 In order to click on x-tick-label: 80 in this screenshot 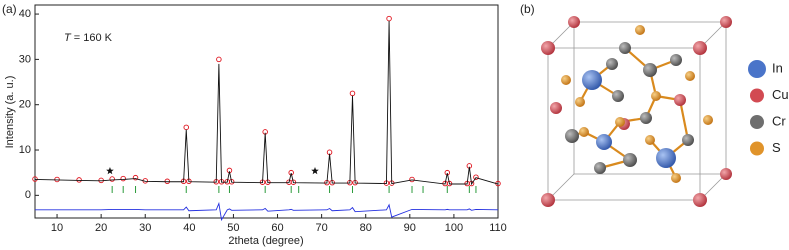, I will do `click(366, 228)`.